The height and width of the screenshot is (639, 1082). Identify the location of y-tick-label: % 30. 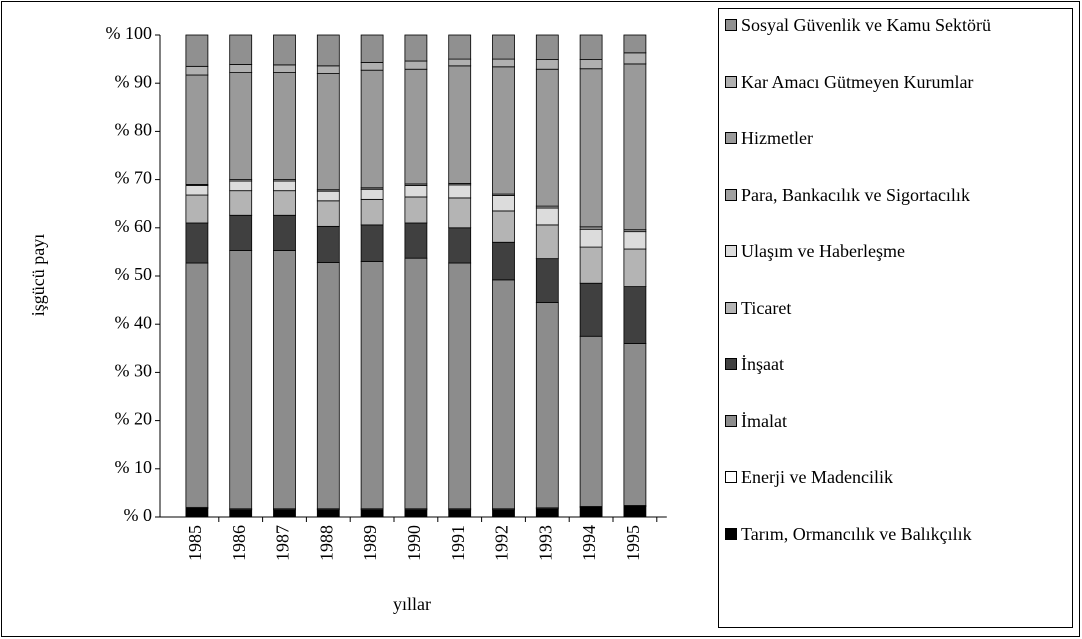
(134, 371).